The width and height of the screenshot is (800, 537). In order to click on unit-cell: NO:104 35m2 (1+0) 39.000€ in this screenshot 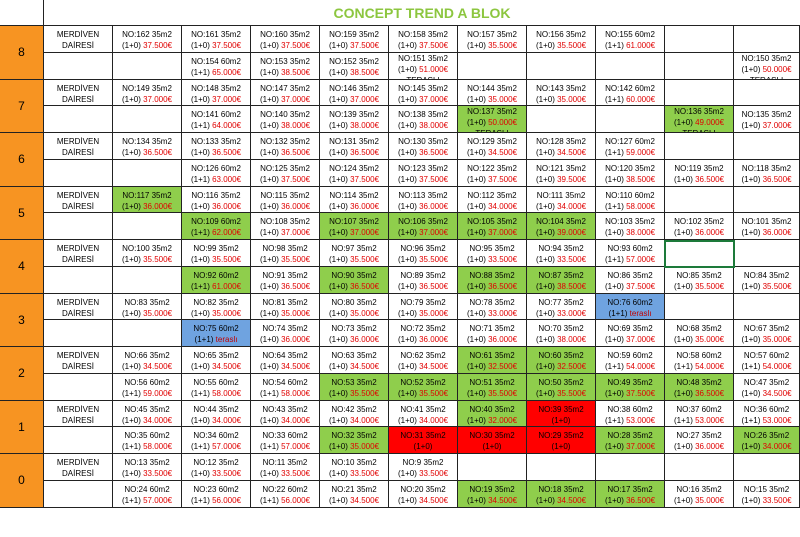, I will do `click(561, 226)`.